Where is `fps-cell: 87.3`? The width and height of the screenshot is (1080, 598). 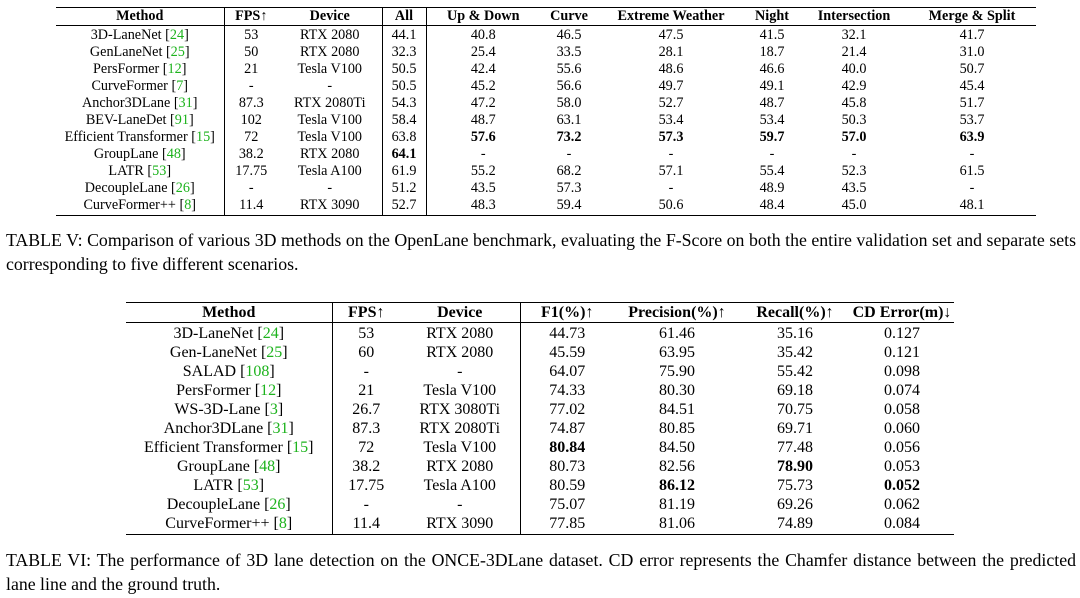 fps-cell: 87.3 is located at coordinates (366, 428).